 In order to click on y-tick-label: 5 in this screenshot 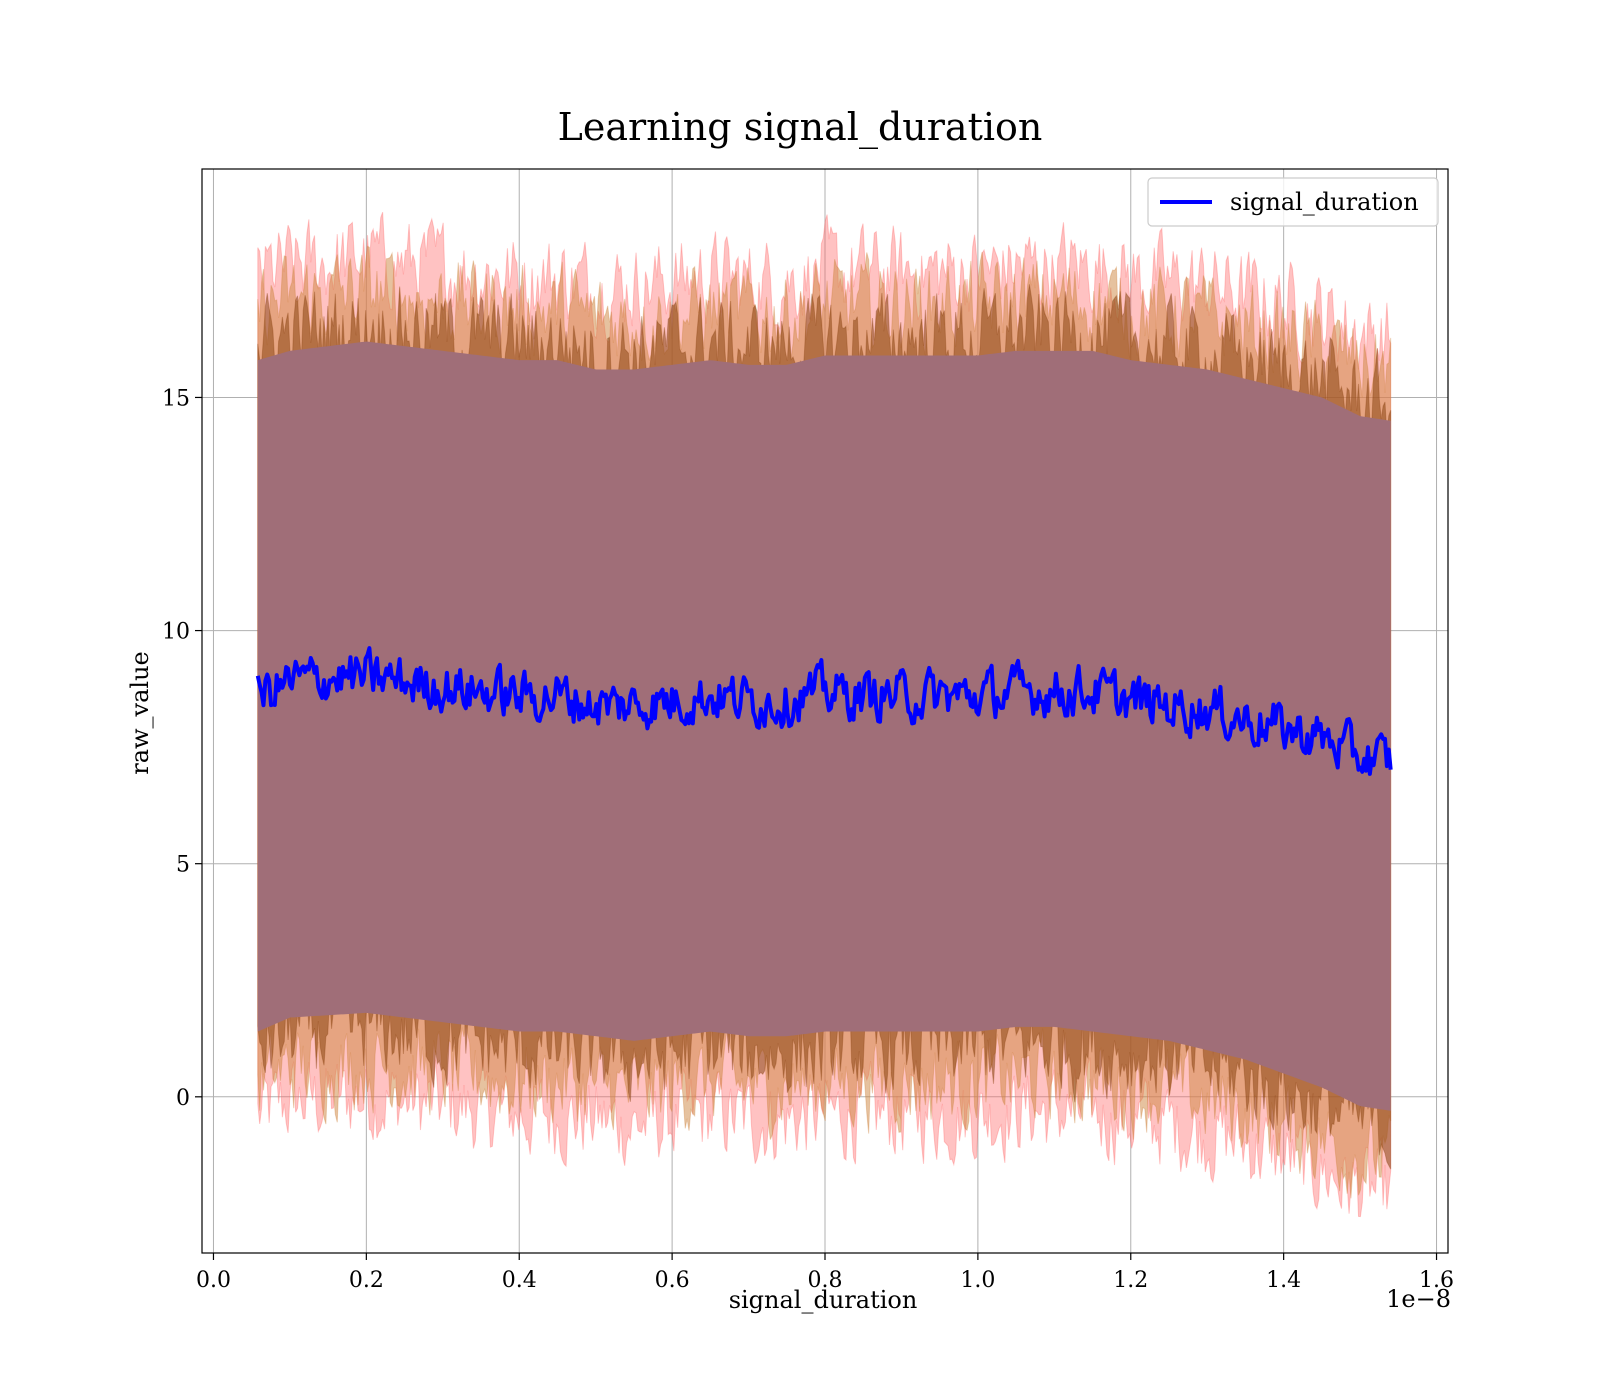, I will do `click(183, 865)`.